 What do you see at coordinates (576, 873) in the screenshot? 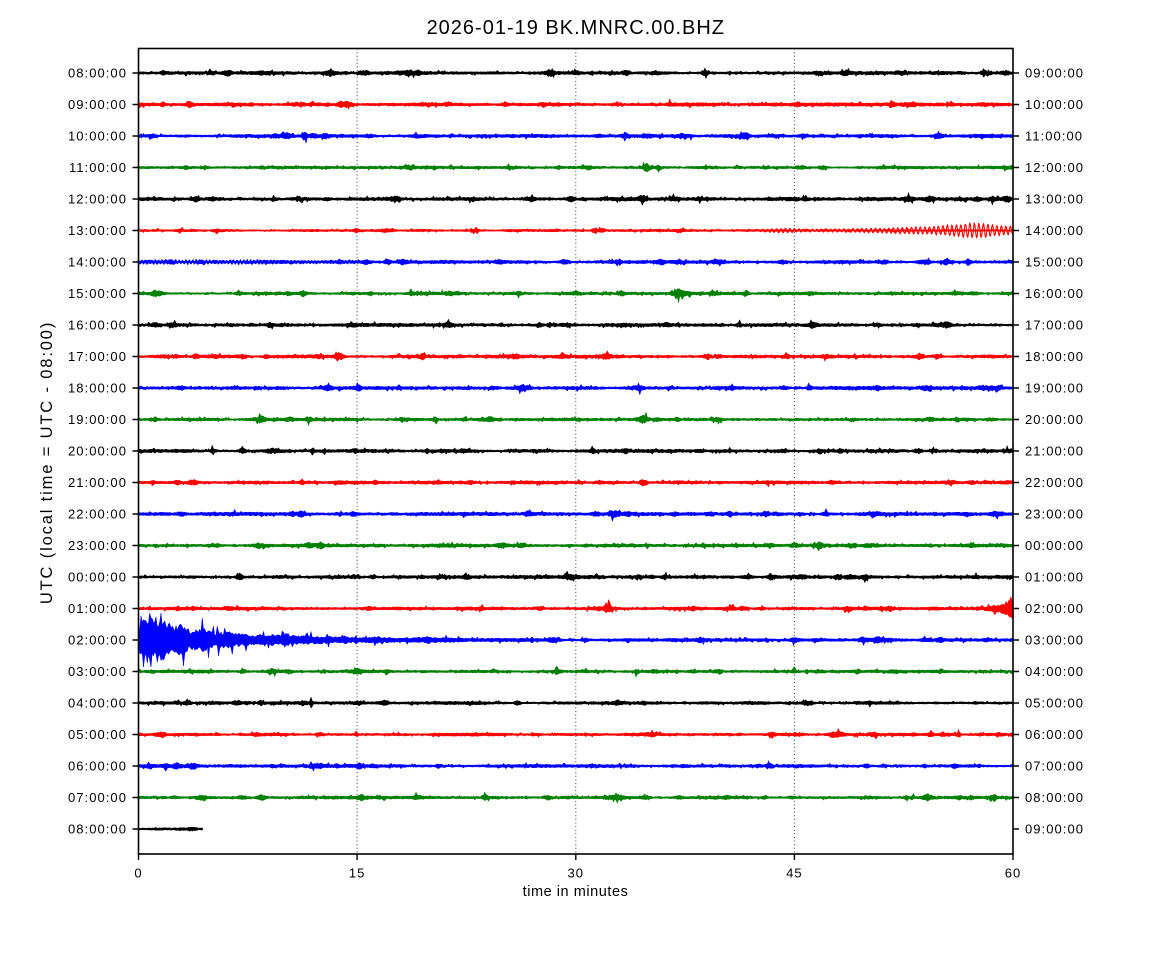
I see `svg-text: 30` at bounding box center [576, 873].